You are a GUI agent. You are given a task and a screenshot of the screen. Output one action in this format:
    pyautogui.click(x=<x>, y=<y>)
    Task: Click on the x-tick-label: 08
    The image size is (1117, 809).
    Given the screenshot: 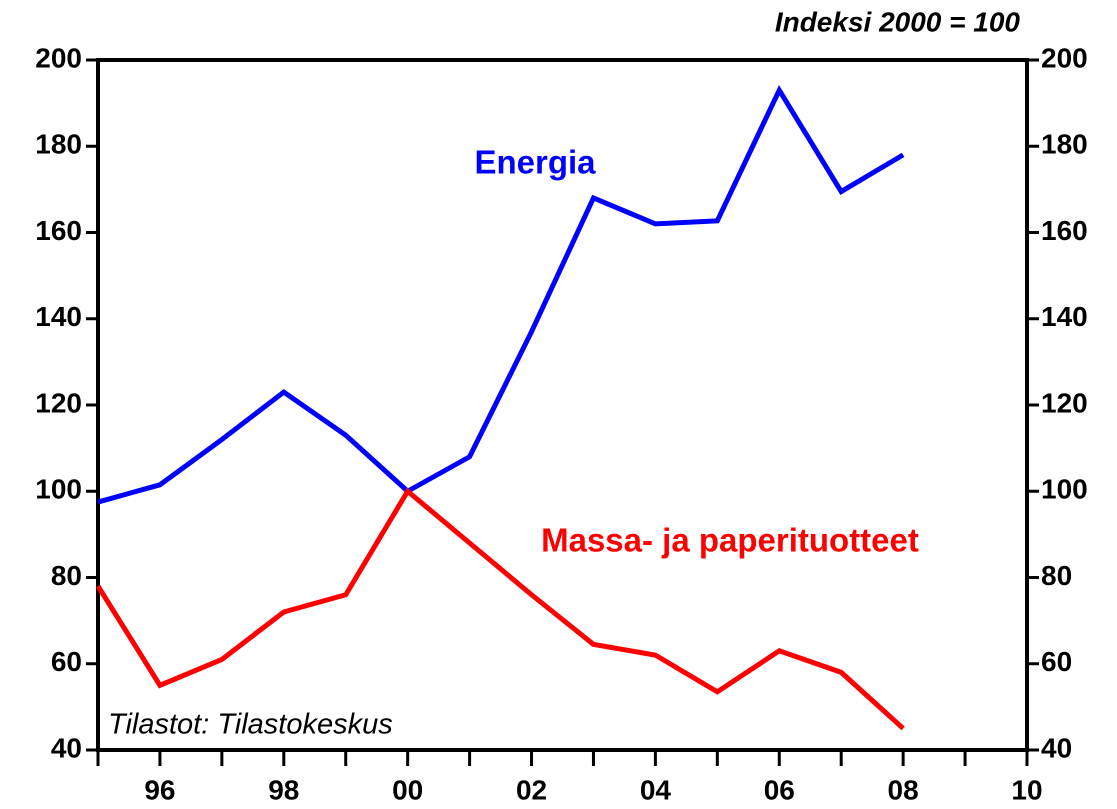 What is the action you would take?
    pyautogui.click(x=903, y=789)
    